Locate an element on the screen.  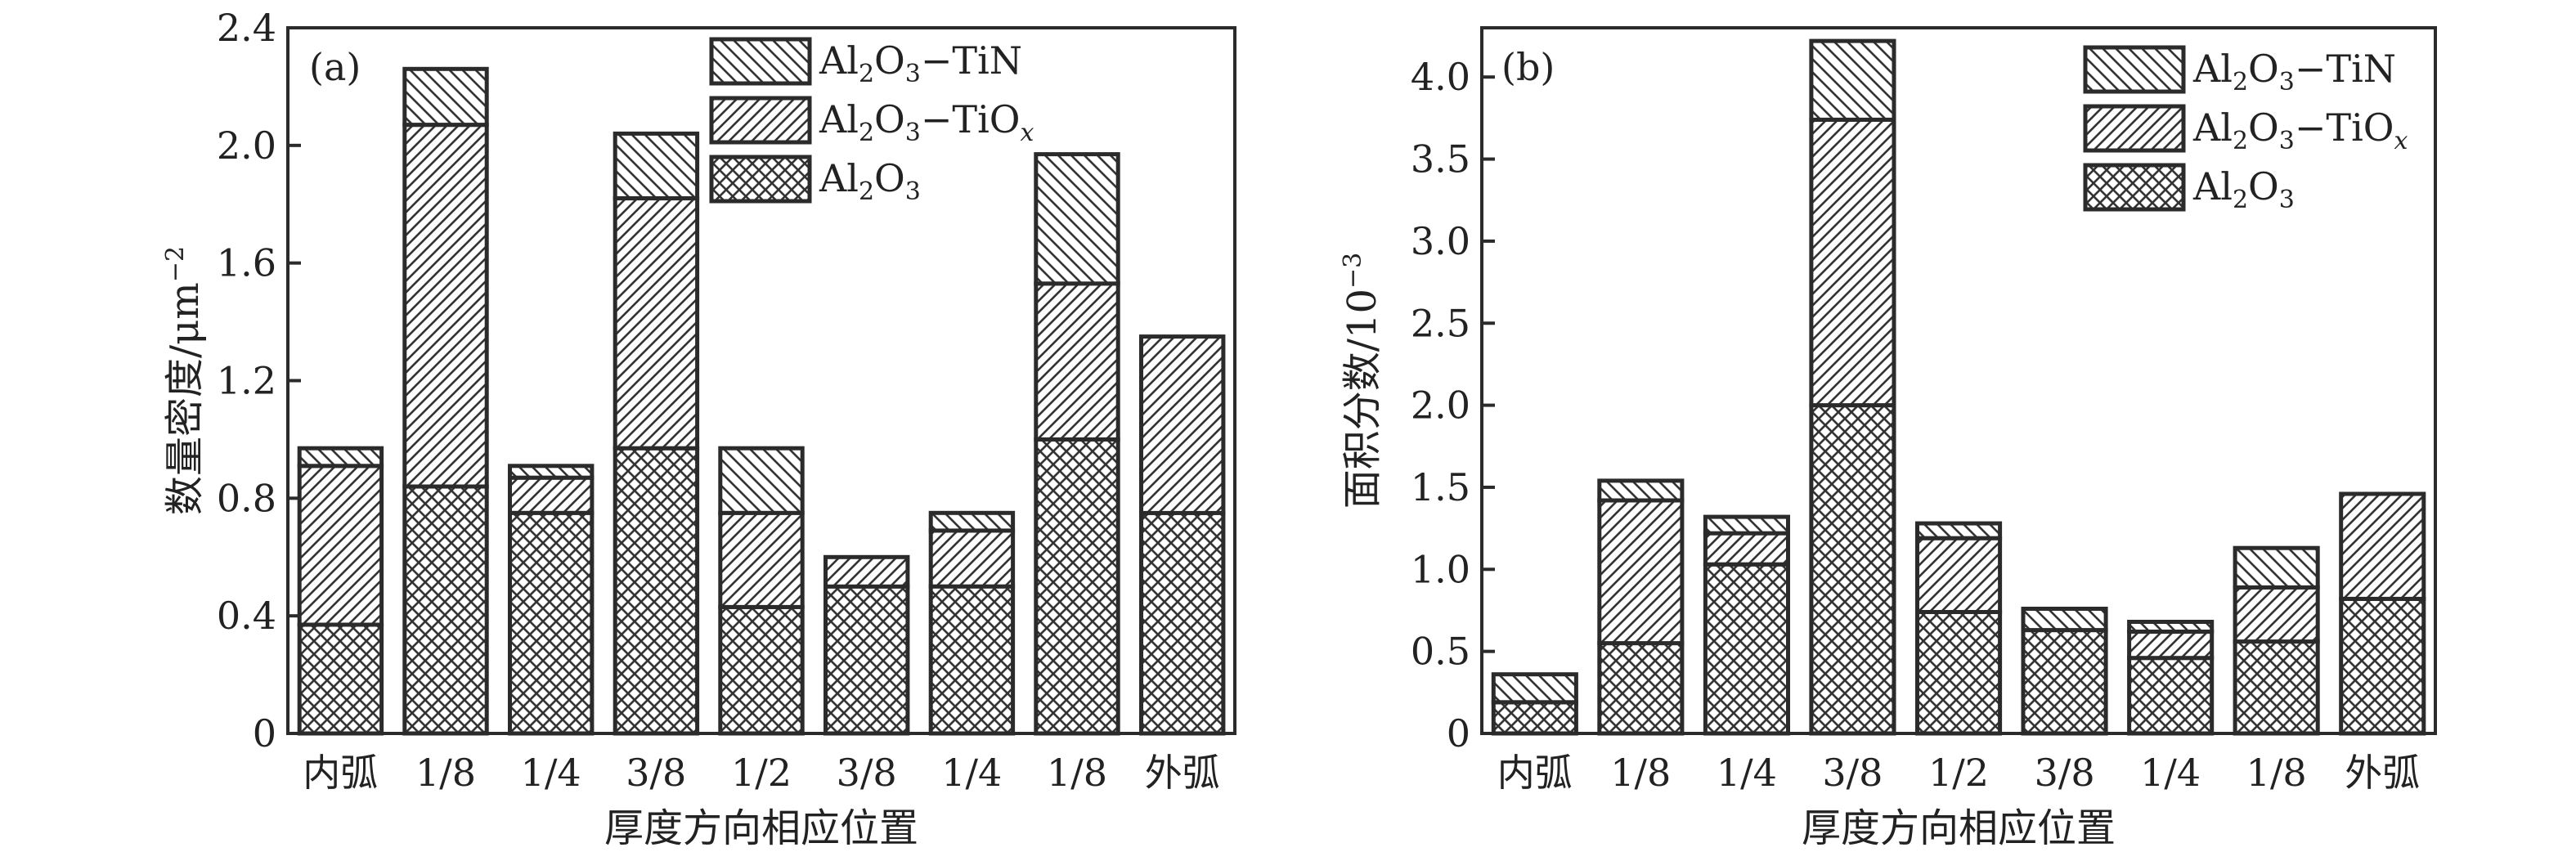
legend-label-al2o3: Al2O3 is located at coordinates (870, 181).